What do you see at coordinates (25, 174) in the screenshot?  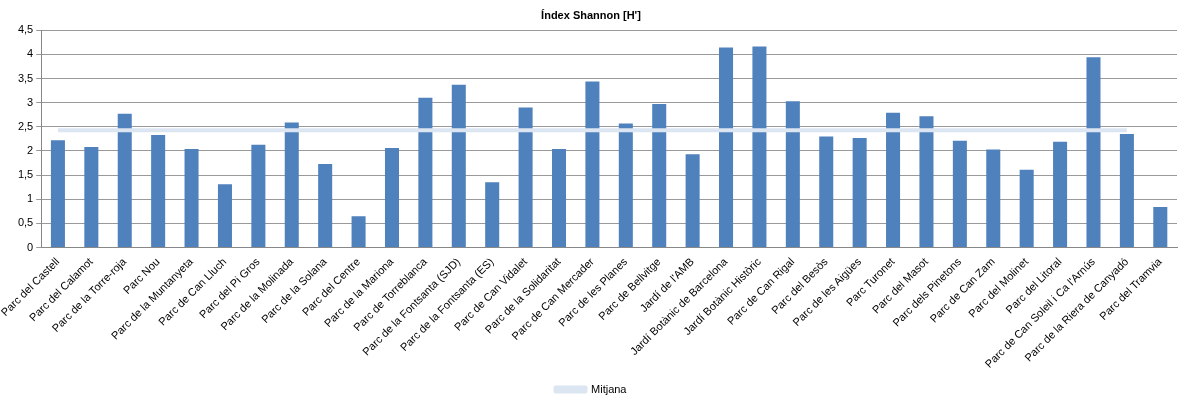 I see `y-tick-label: 1,5` at bounding box center [25, 174].